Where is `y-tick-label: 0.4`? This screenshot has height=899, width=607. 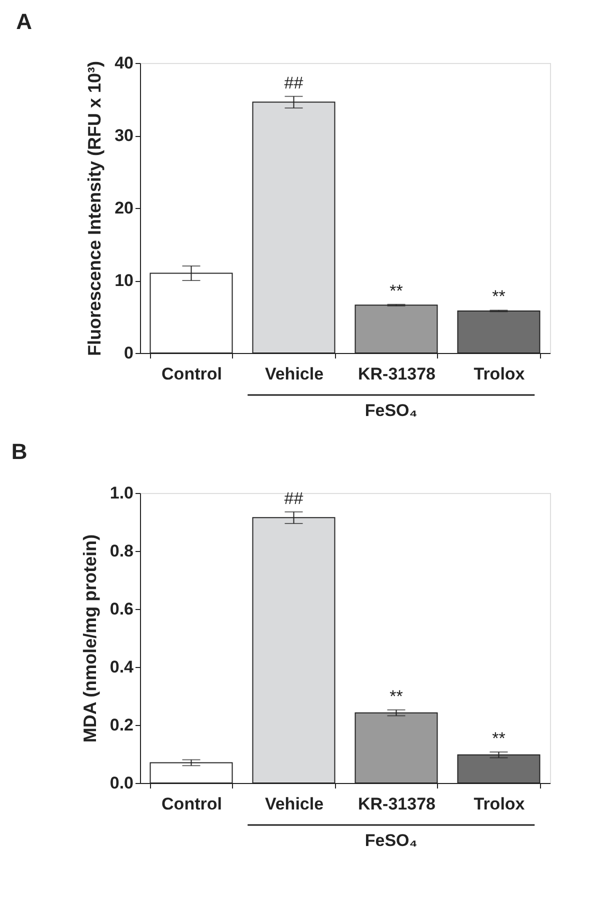
y-tick-label: 0.4 is located at coordinates (122, 667).